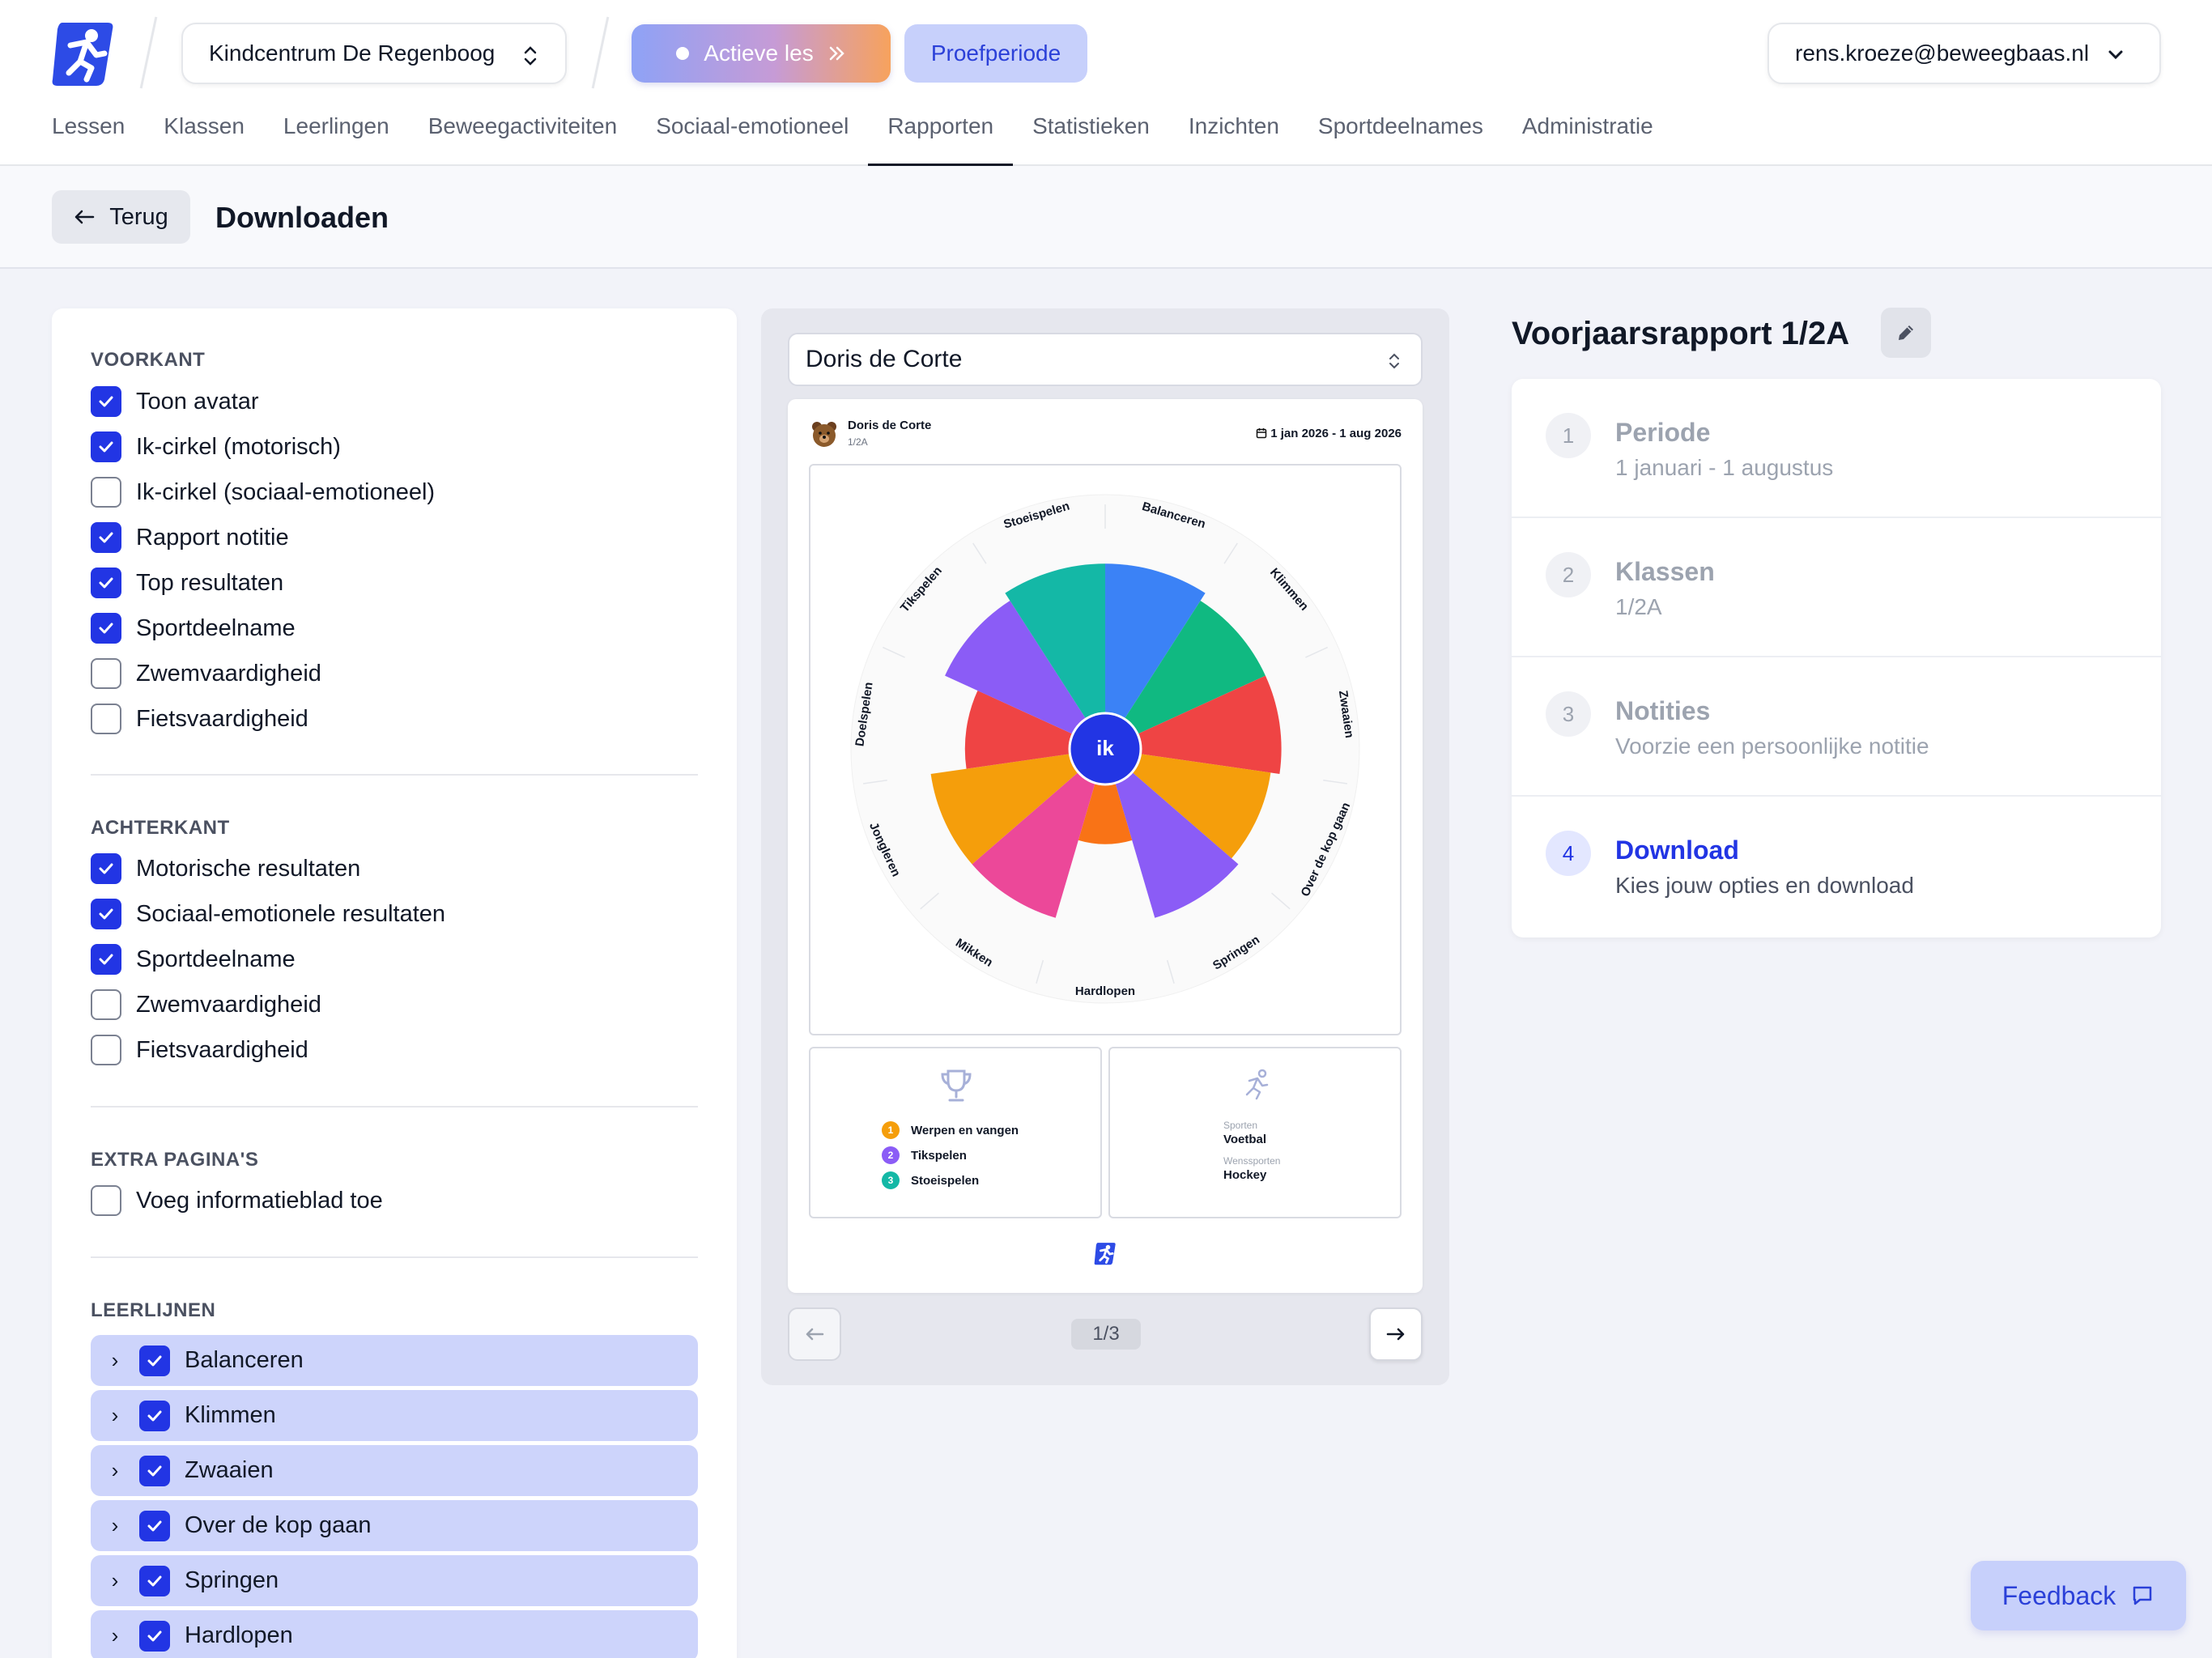 The width and height of the screenshot is (2212, 1658). Describe the element at coordinates (395, 1415) in the screenshot. I see `learning-line-klimmen: › Klimmen` at that location.